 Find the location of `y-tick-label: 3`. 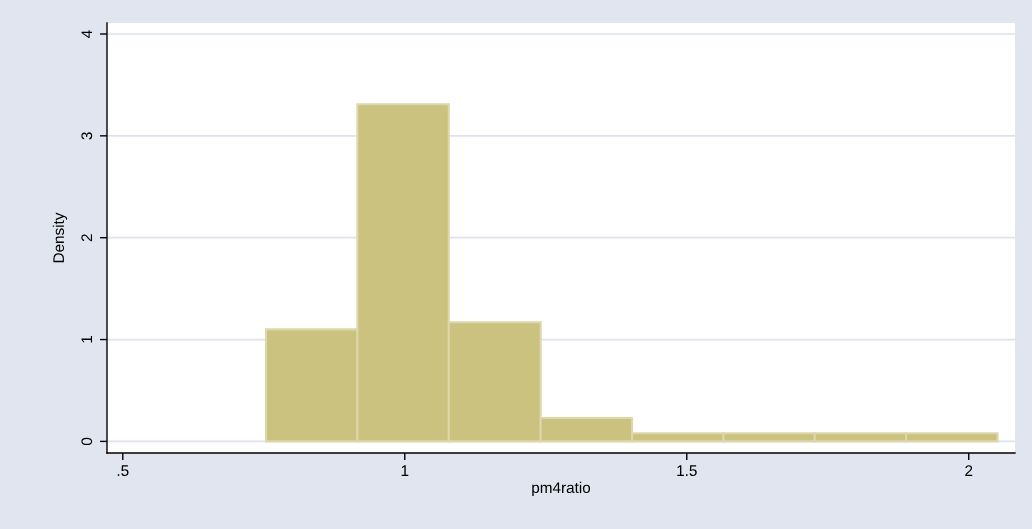

y-tick-label: 3 is located at coordinates (87, 136).